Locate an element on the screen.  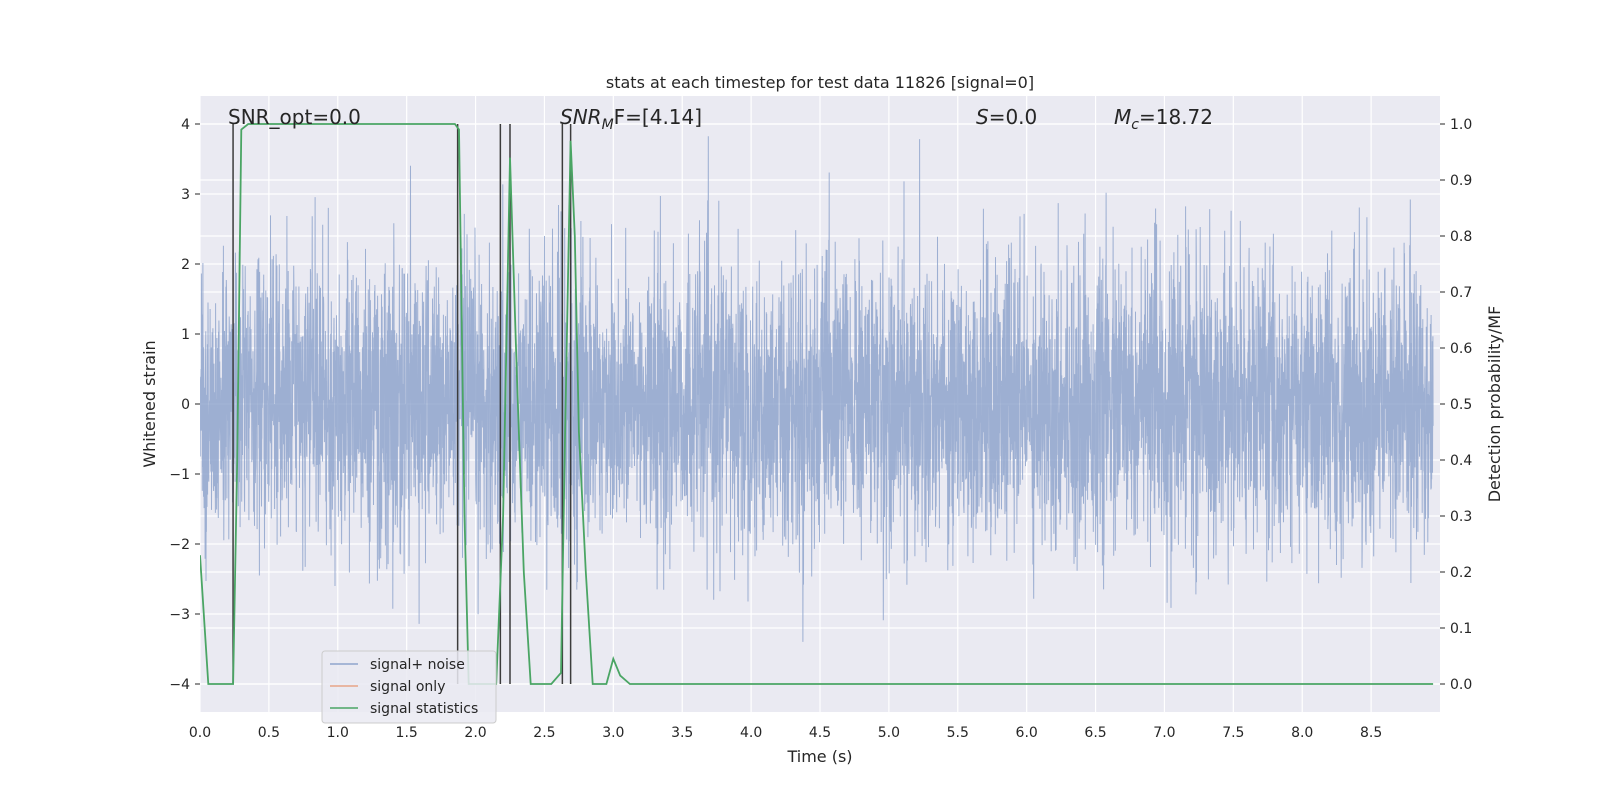
y-axis-label: Whitened strain is located at coordinates (149, 403).